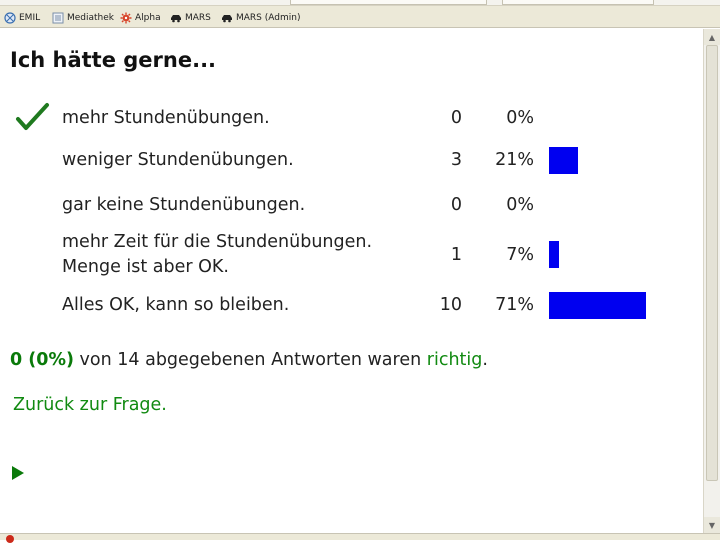 The width and height of the screenshot is (720, 543). What do you see at coordinates (91, 18) in the screenshot?
I see `bookmark-label: Mediathek` at bounding box center [91, 18].